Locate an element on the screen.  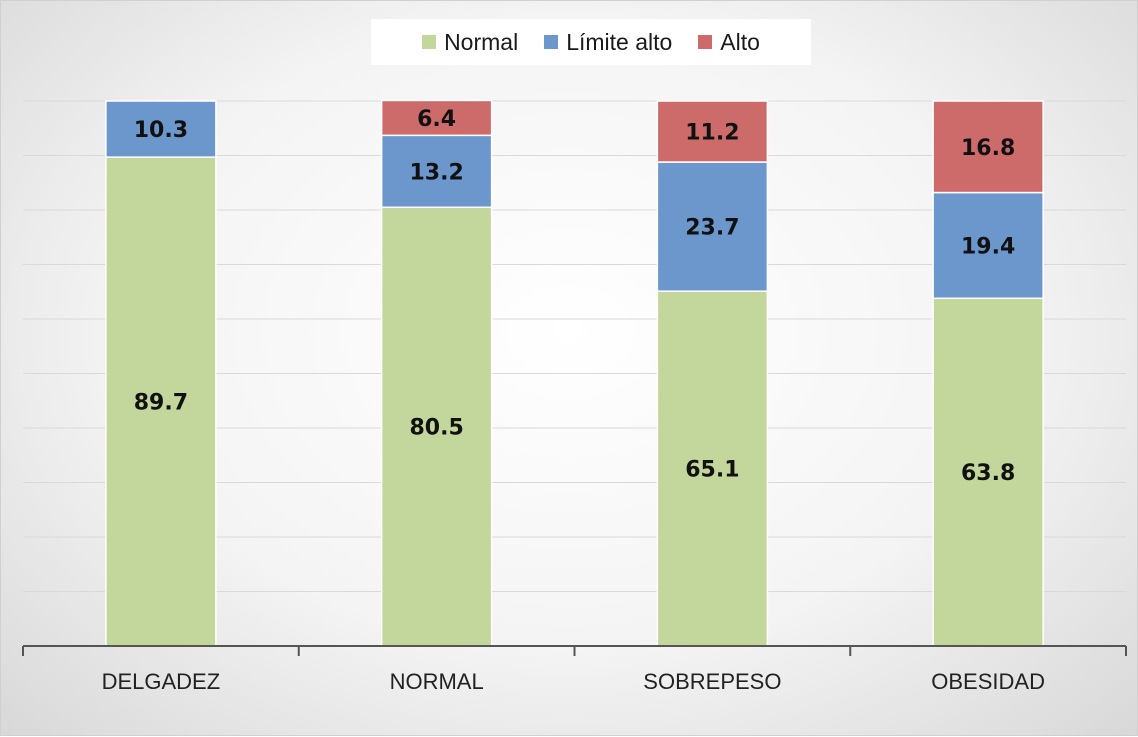
data-label-sobrepeso-limite-alto: 23.7 is located at coordinates (712, 228).